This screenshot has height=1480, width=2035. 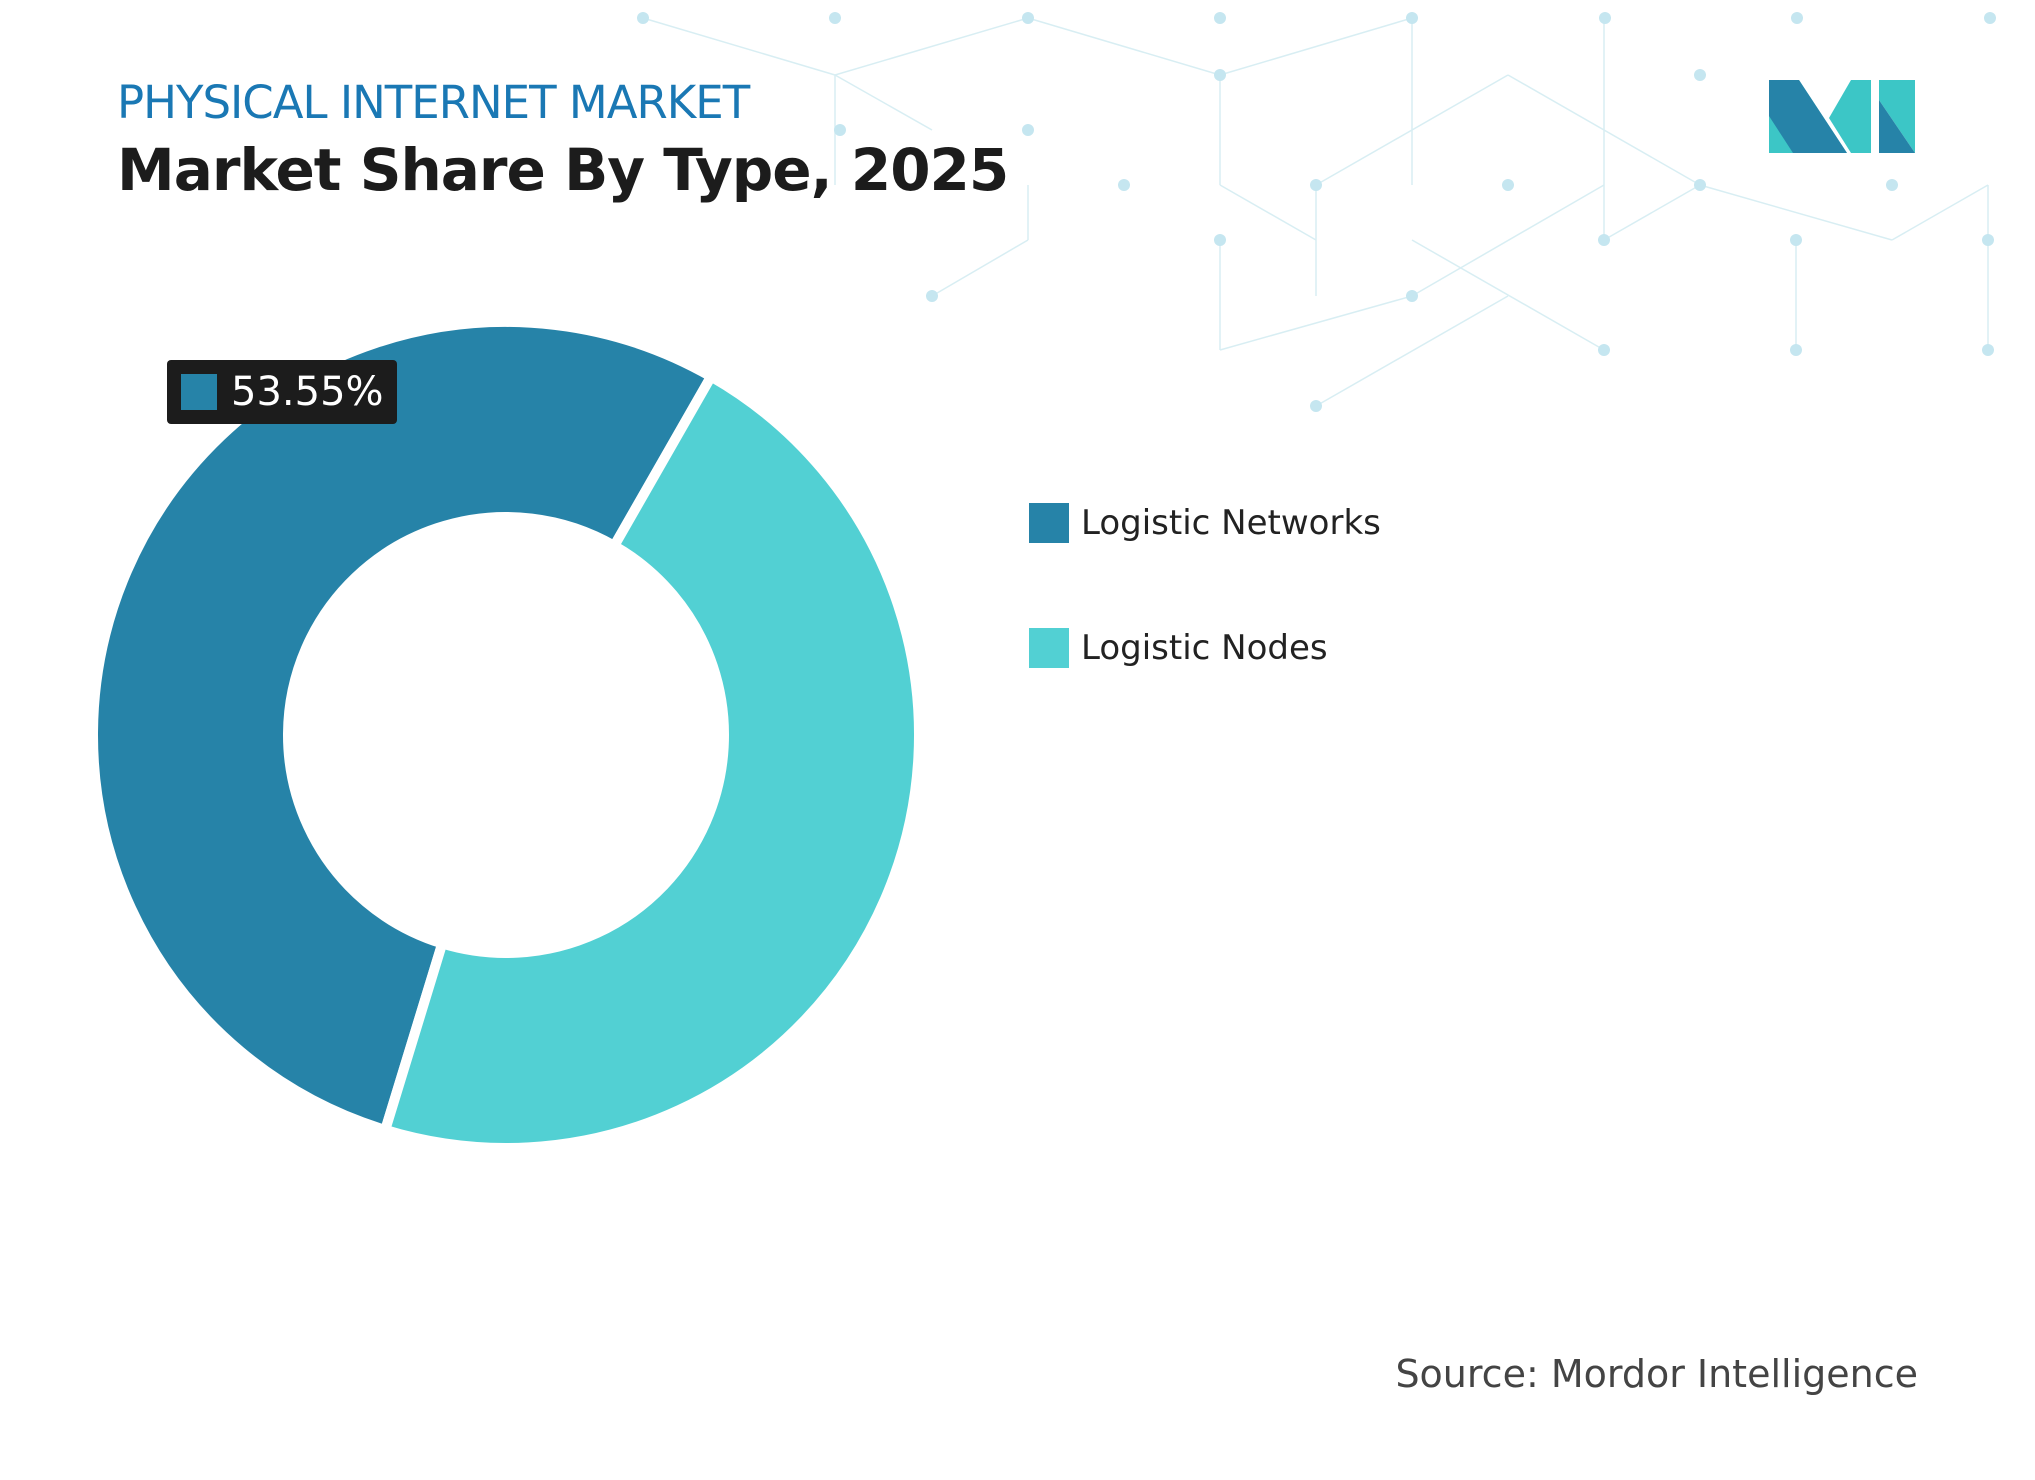 I want to click on data-label-text: 53.55%, so click(x=307, y=392).